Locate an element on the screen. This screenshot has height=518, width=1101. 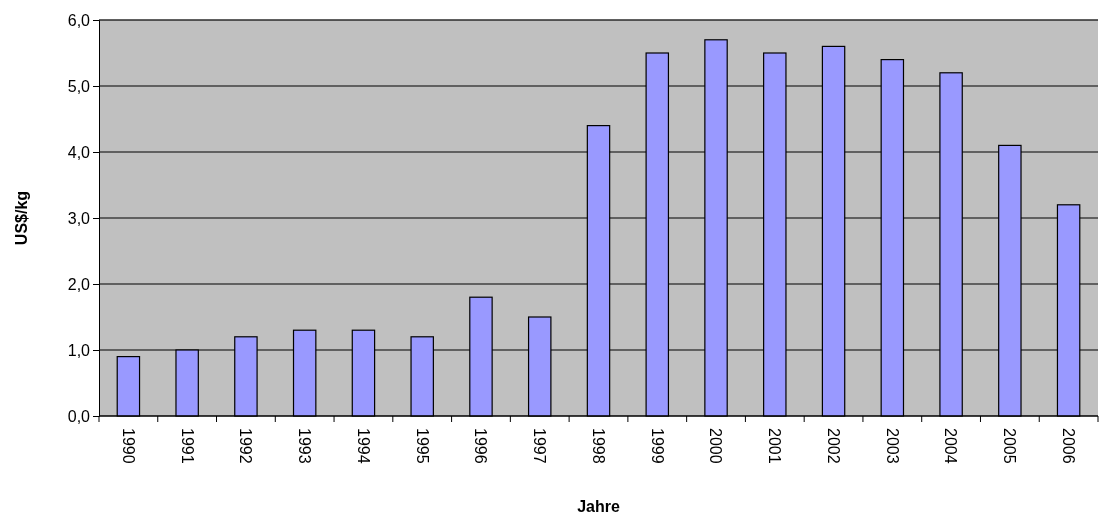
x-tick-label: 1999 is located at coordinates (657, 446).